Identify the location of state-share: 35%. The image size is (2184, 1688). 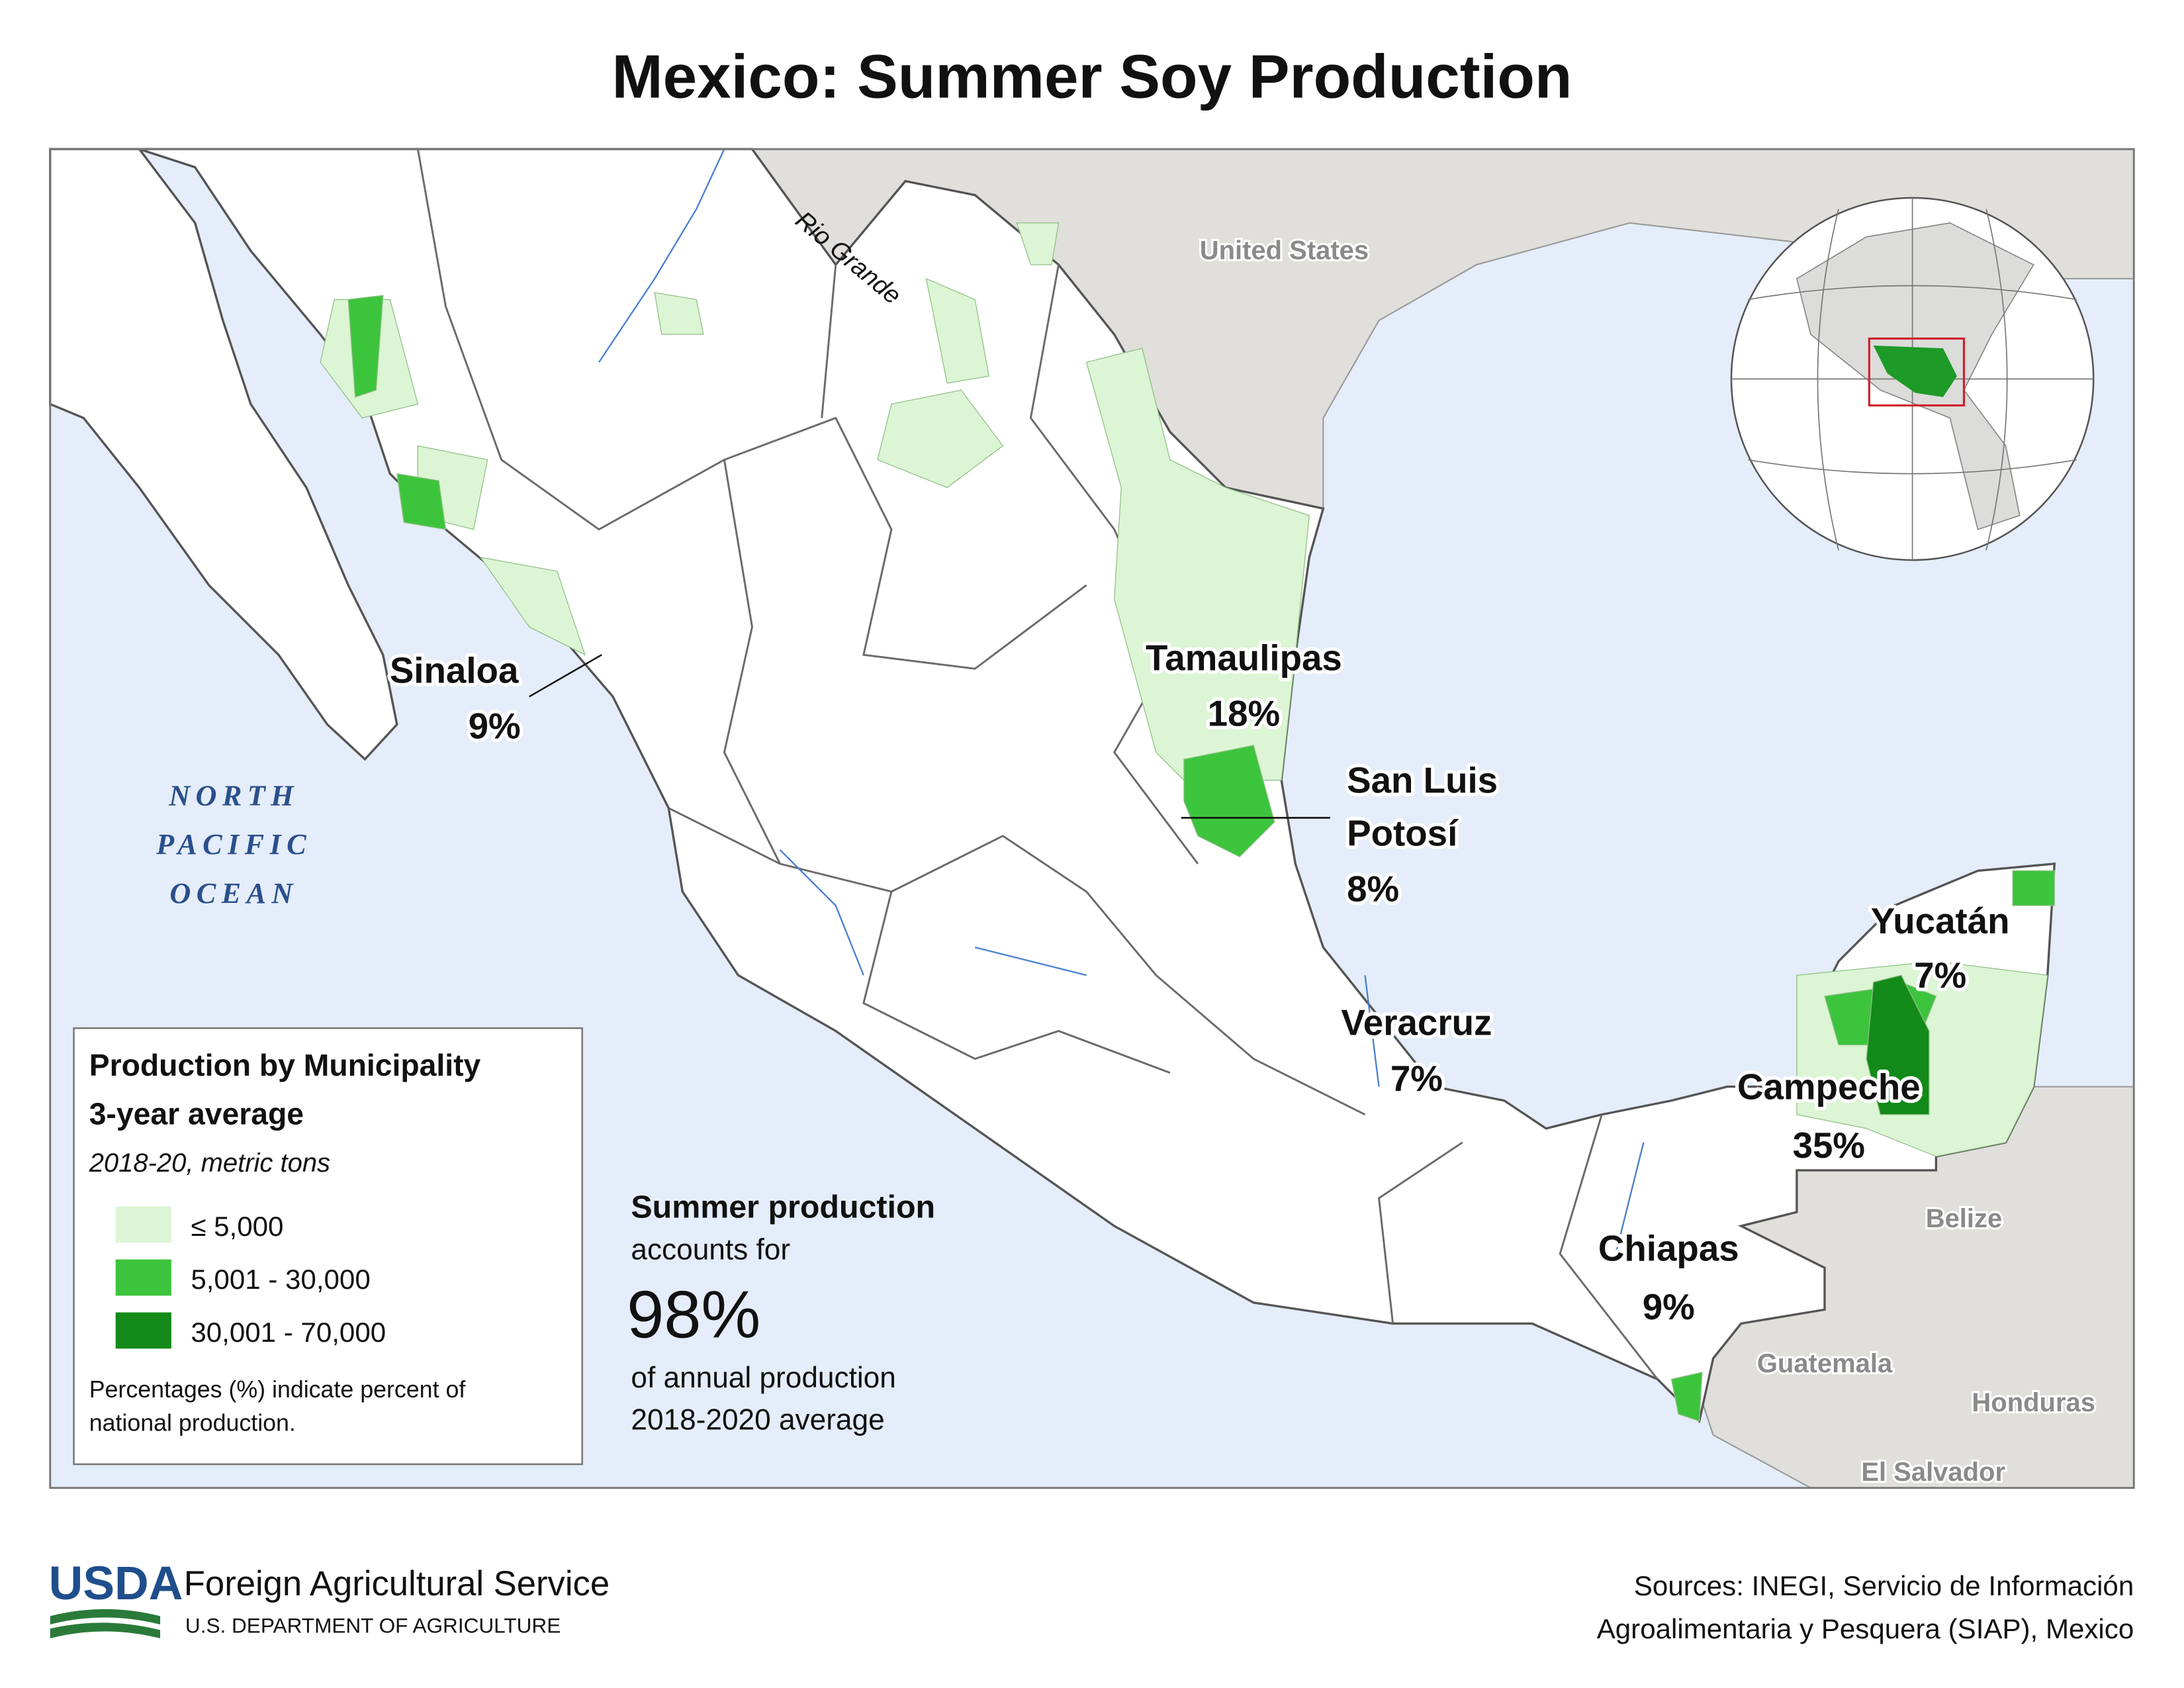
(1829, 1145).